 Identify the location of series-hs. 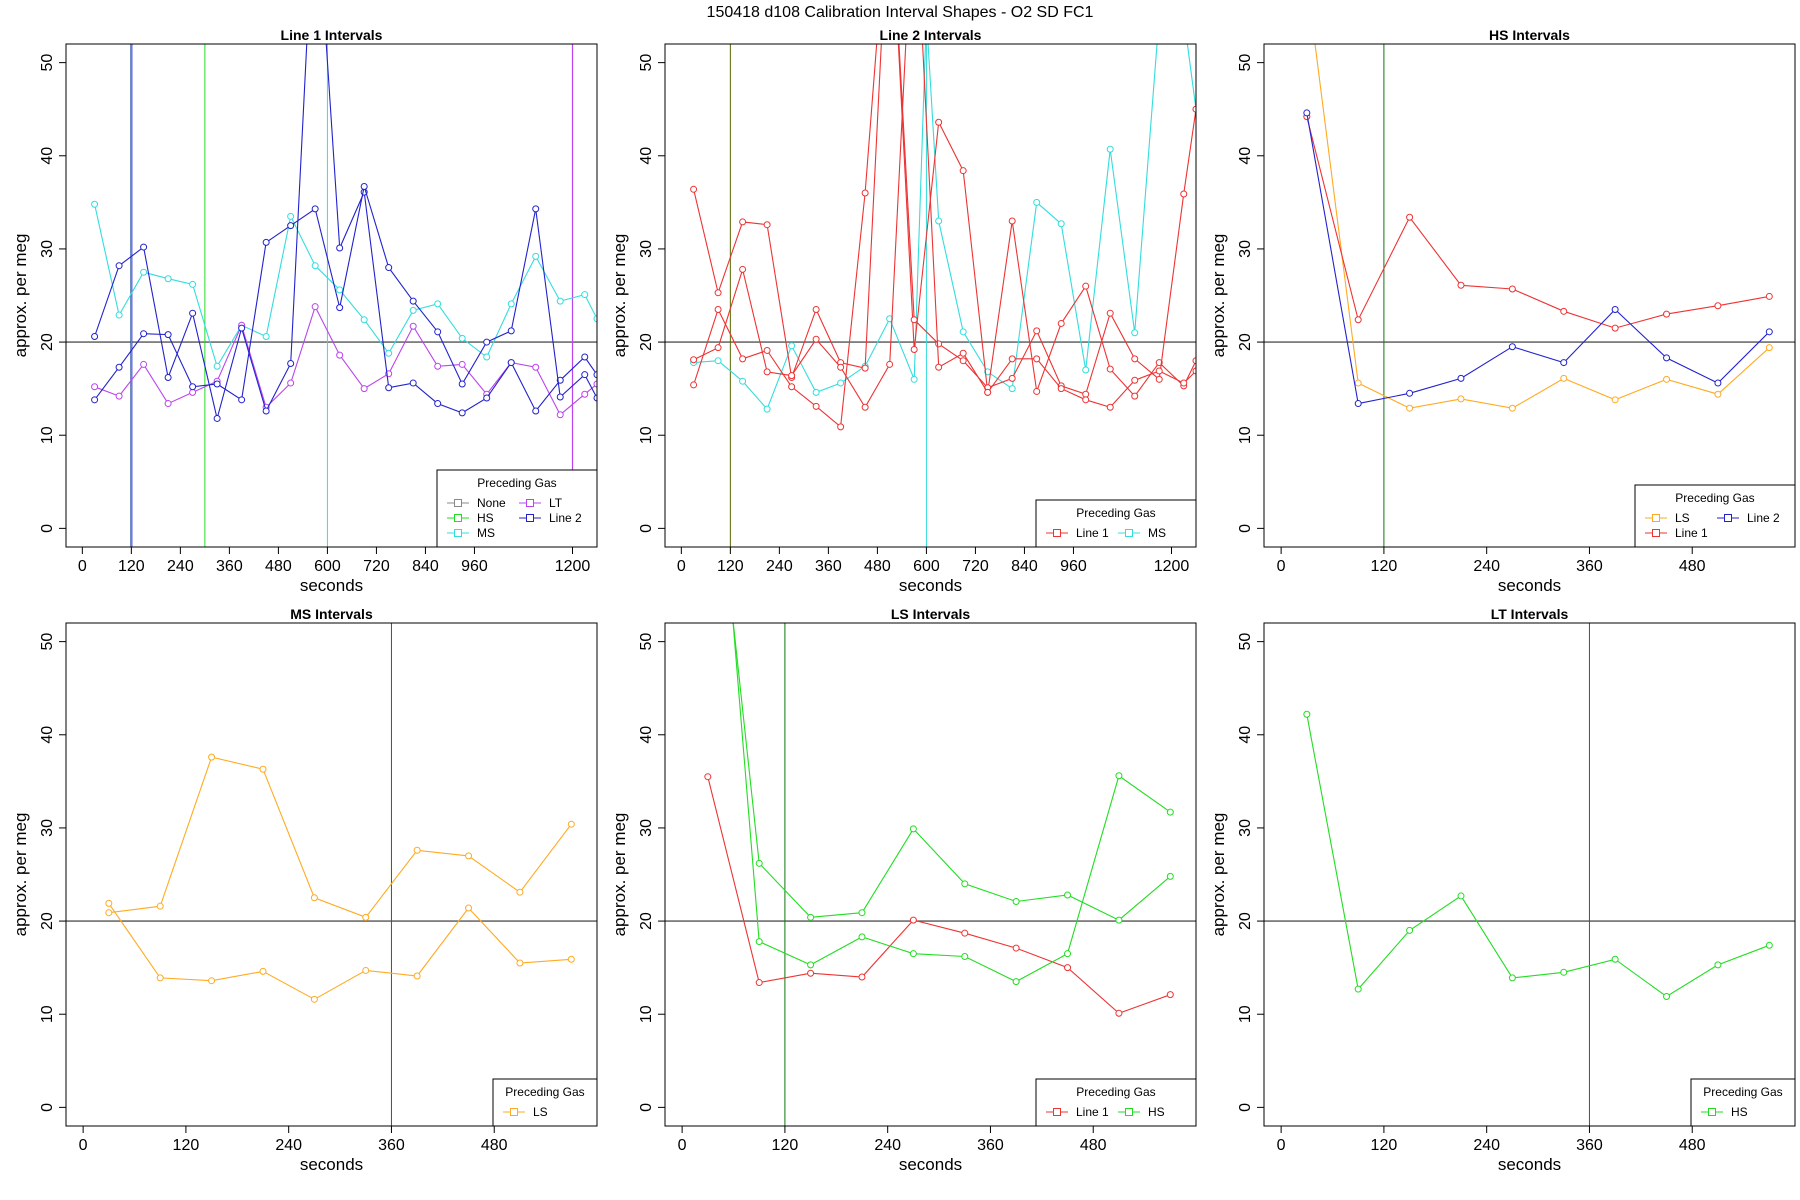
(953, 773).